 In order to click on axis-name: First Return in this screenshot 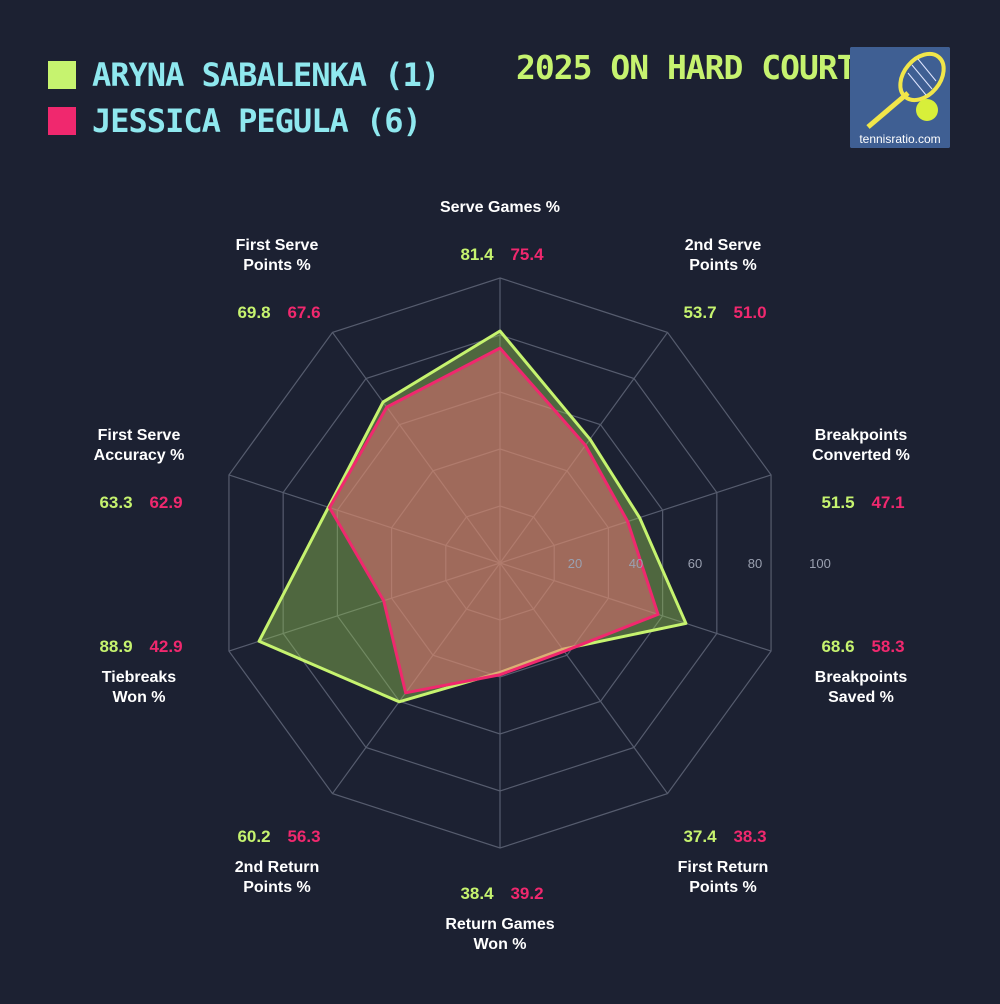, I will do `click(723, 867)`.